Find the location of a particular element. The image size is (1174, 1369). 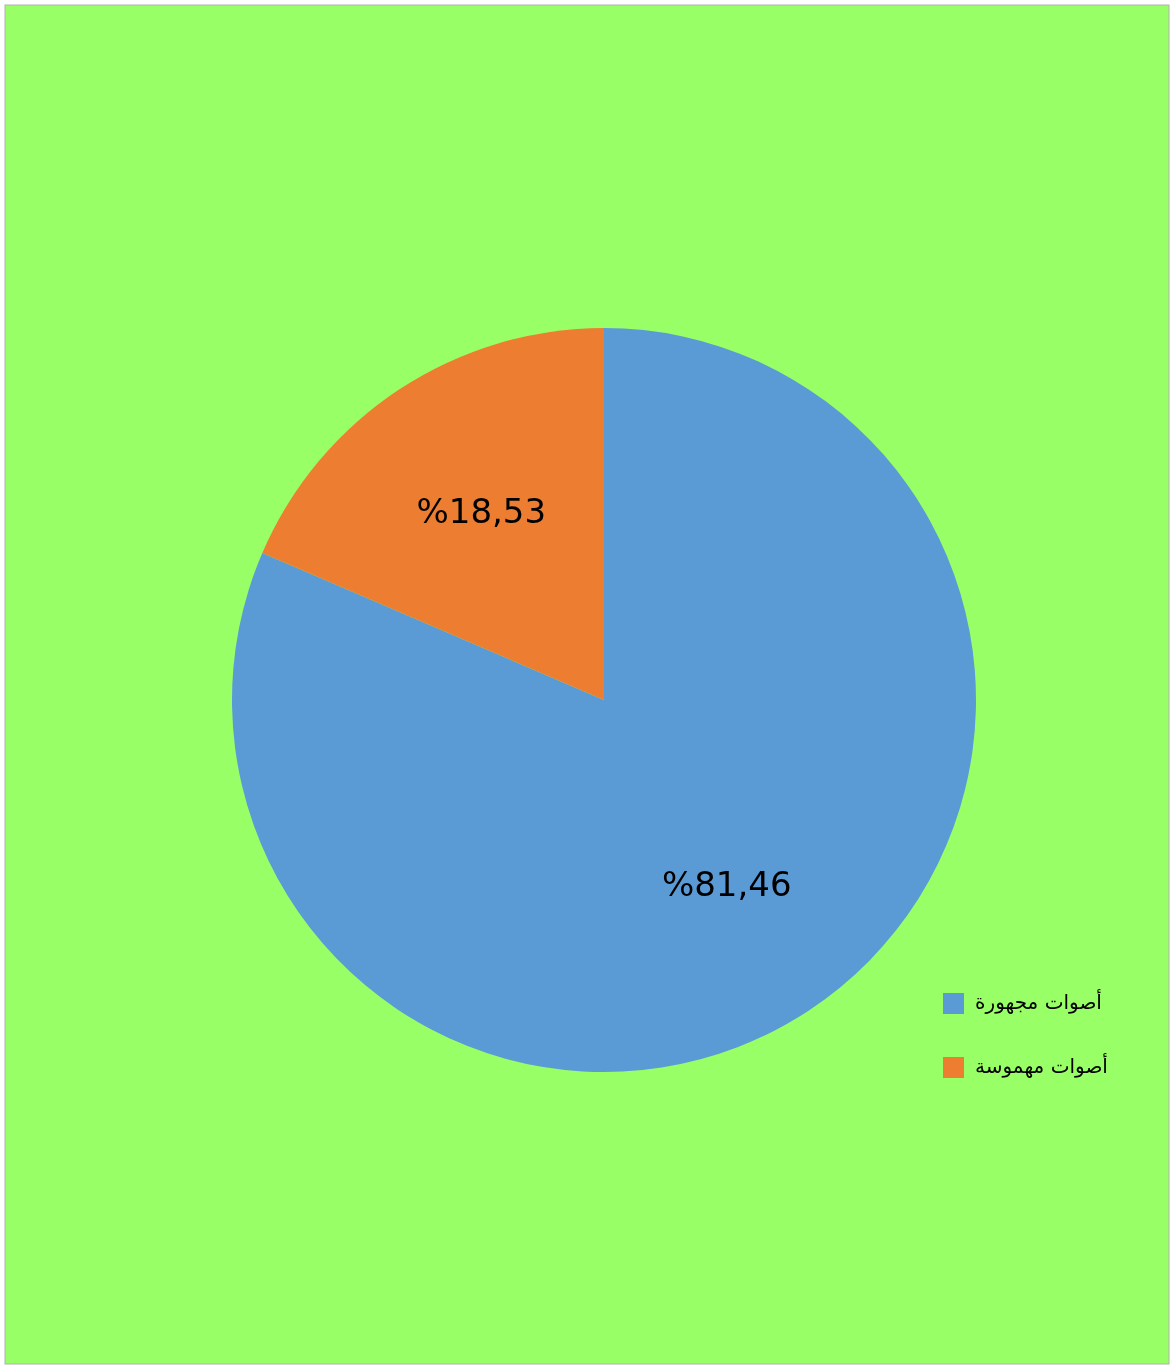

pie-slice is located at coordinates (433, 514).